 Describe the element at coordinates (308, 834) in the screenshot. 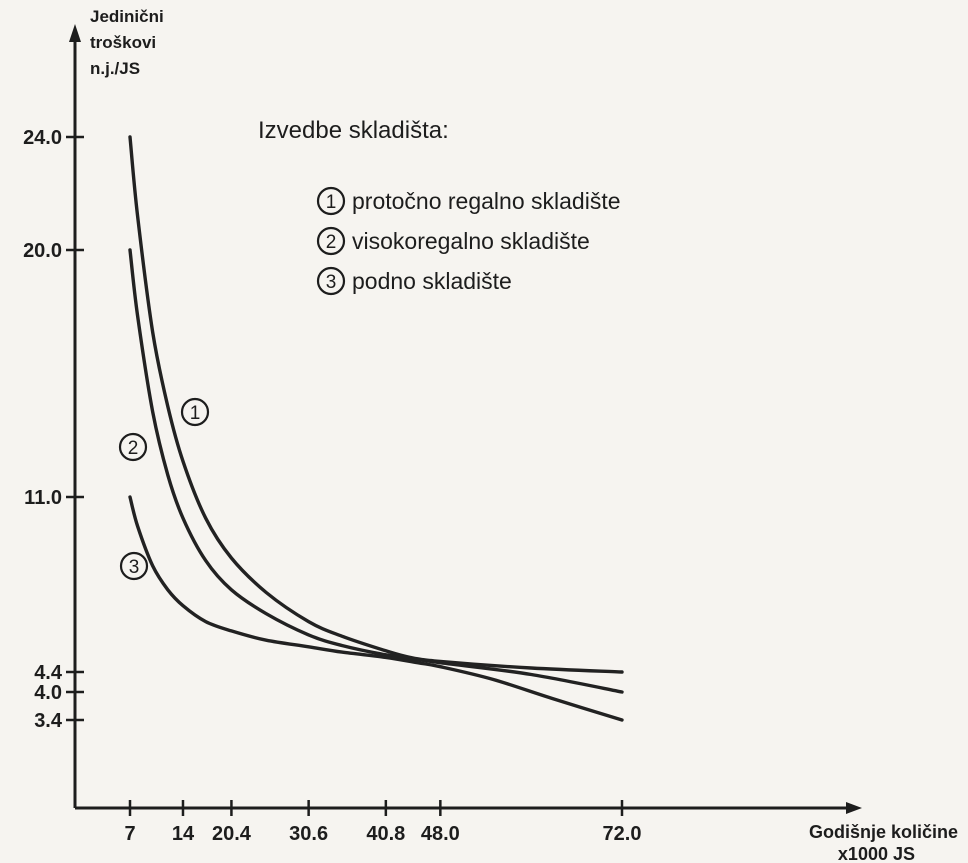

I see `x-tick-label-3: 30.6` at that location.